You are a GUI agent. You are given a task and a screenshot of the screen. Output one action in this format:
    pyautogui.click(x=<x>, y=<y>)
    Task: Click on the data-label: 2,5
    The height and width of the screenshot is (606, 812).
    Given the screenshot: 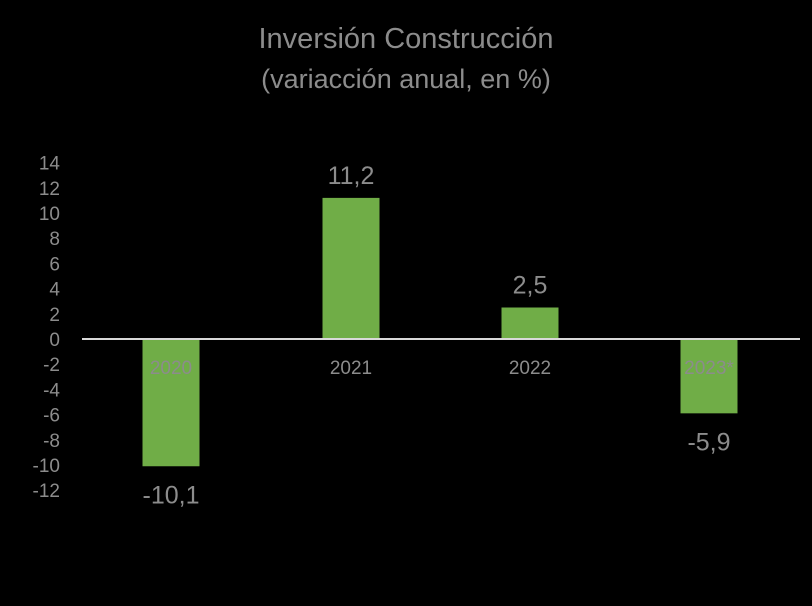 What is the action you would take?
    pyautogui.click(x=530, y=286)
    